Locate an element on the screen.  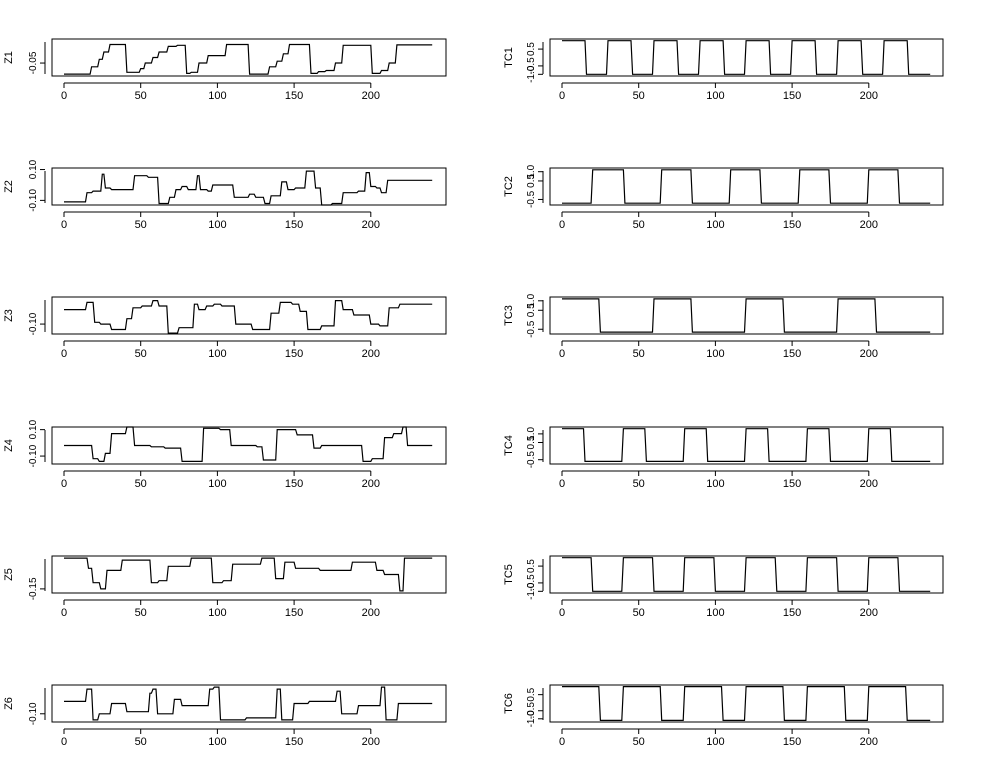
series-line-z5 is located at coordinates (248, 574).